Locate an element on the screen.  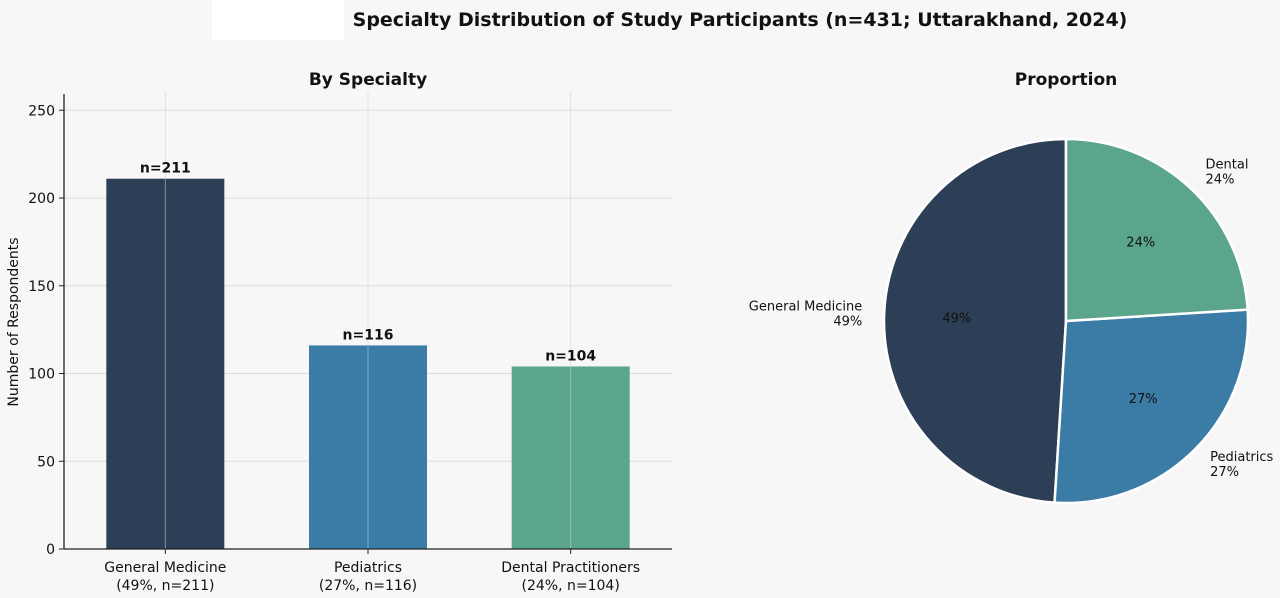
pie-outer-label: General Medicine is located at coordinates (805, 307).